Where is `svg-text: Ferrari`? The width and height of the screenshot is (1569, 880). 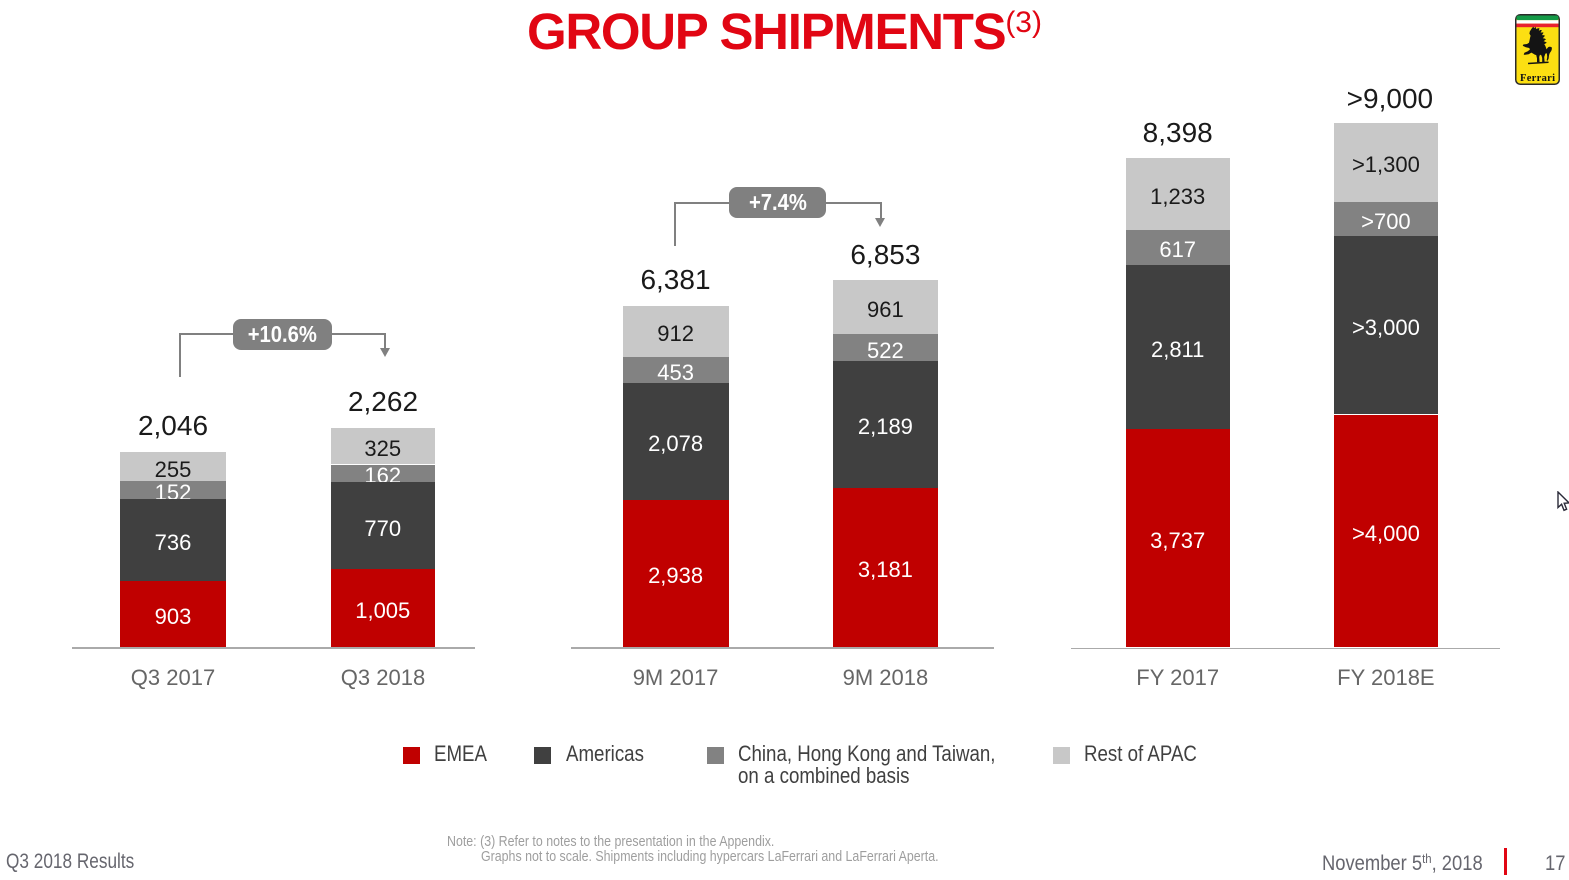 svg-text: Ferrari is located at coordinates (1537, 78).